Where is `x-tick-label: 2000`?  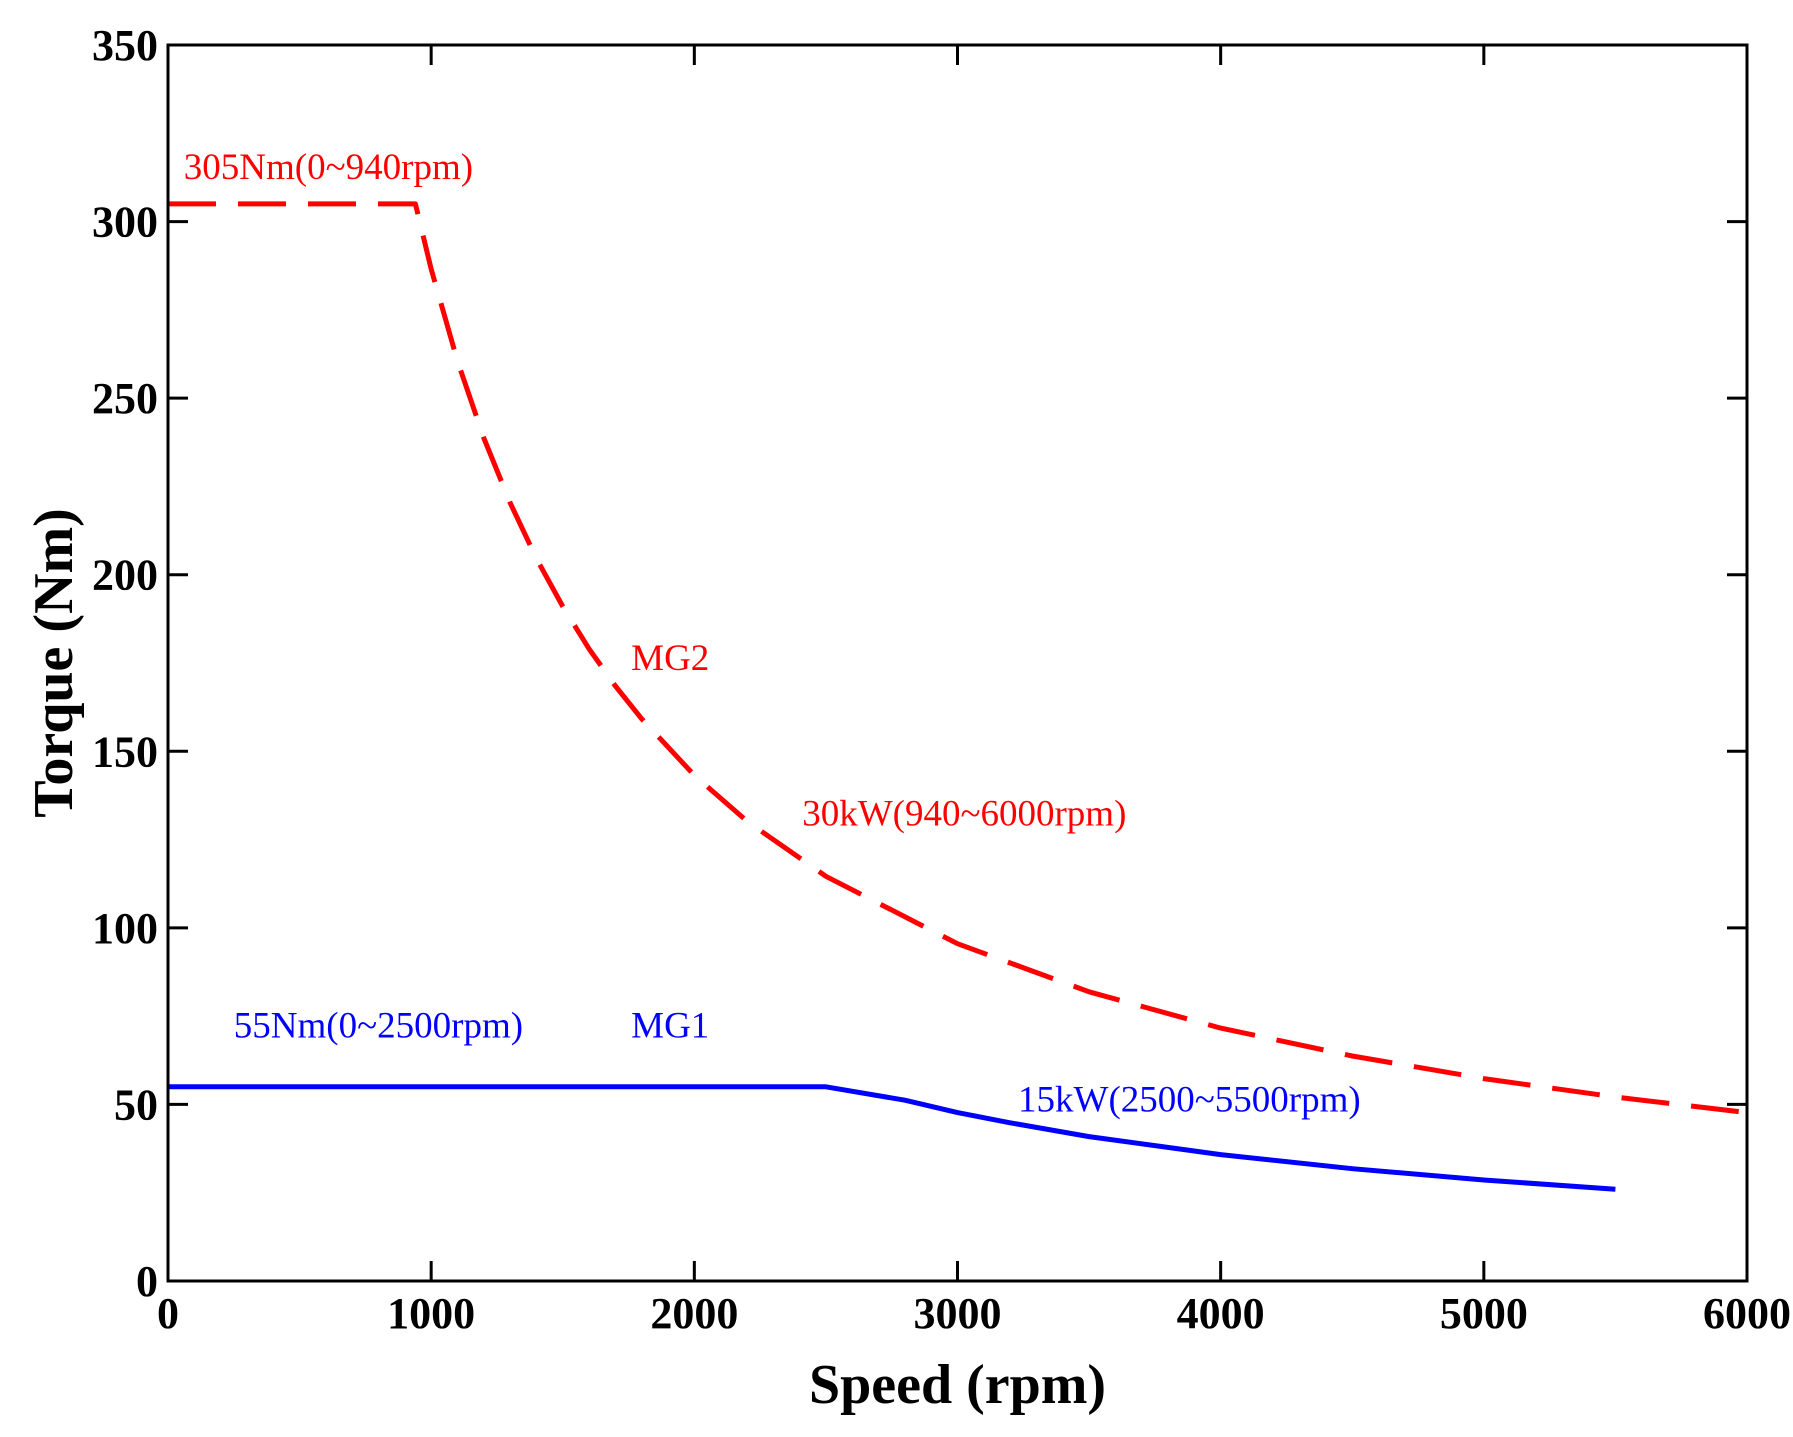 x-tick-label: 2000 is located at coordinates (694, 1313).